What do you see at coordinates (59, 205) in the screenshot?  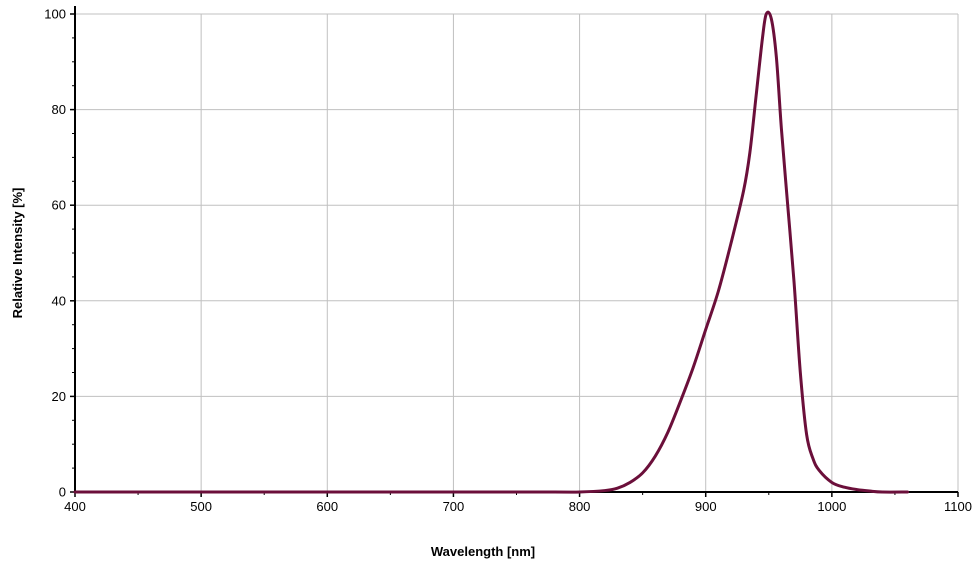 I see `y-tick-label: 60` at bounding box center [59, 205].